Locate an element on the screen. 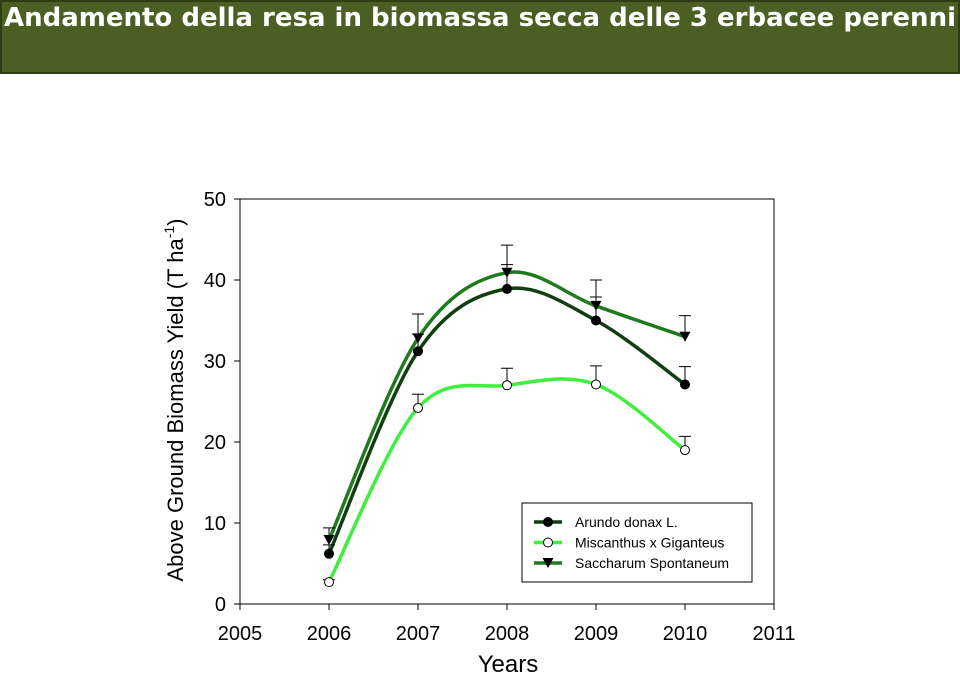 This screenshot has width=960, height=684. x-tick-label: 2009 is located at coordinates (596, 634).